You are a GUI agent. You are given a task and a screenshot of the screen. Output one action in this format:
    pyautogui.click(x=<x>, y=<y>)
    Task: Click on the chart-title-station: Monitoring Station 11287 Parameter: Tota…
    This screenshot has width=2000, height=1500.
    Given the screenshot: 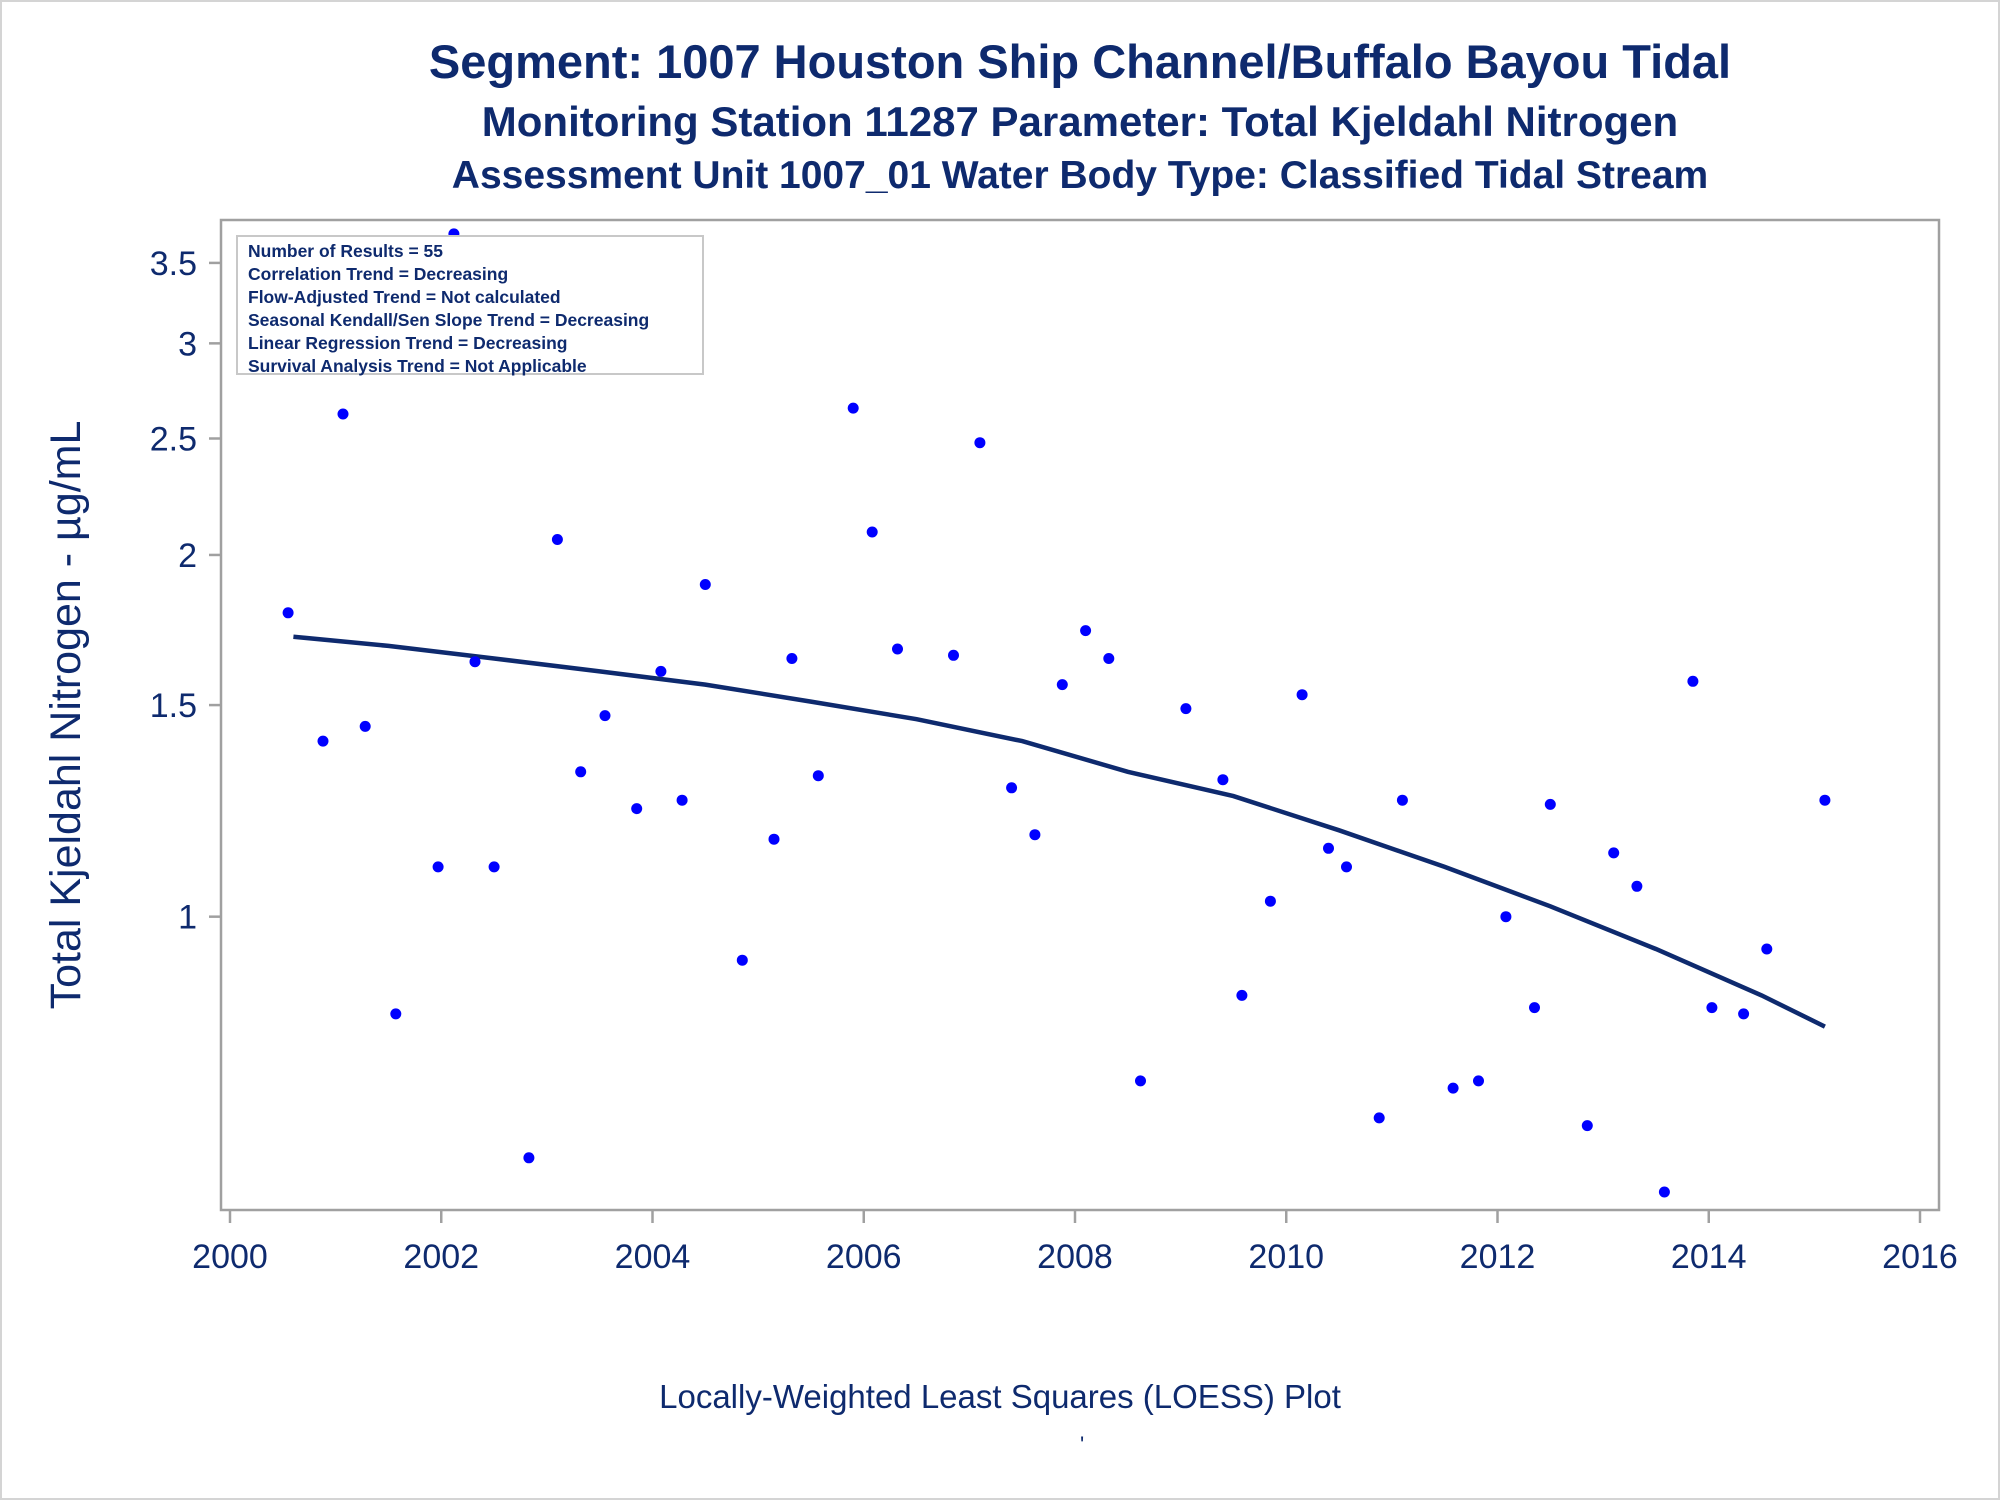 What is the action you would take?
    pyautogui.click(x=1080, y=121)
    